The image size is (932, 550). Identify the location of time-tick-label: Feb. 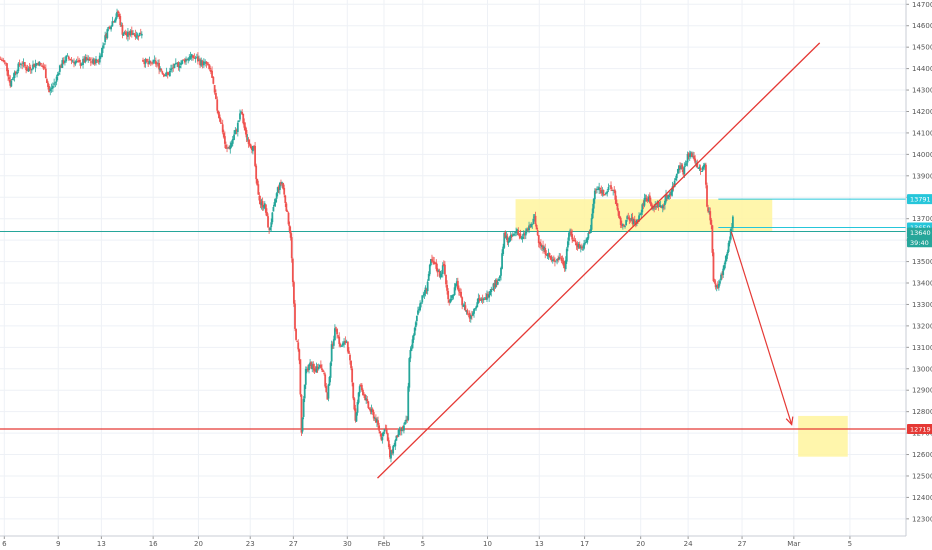
(384, 544).